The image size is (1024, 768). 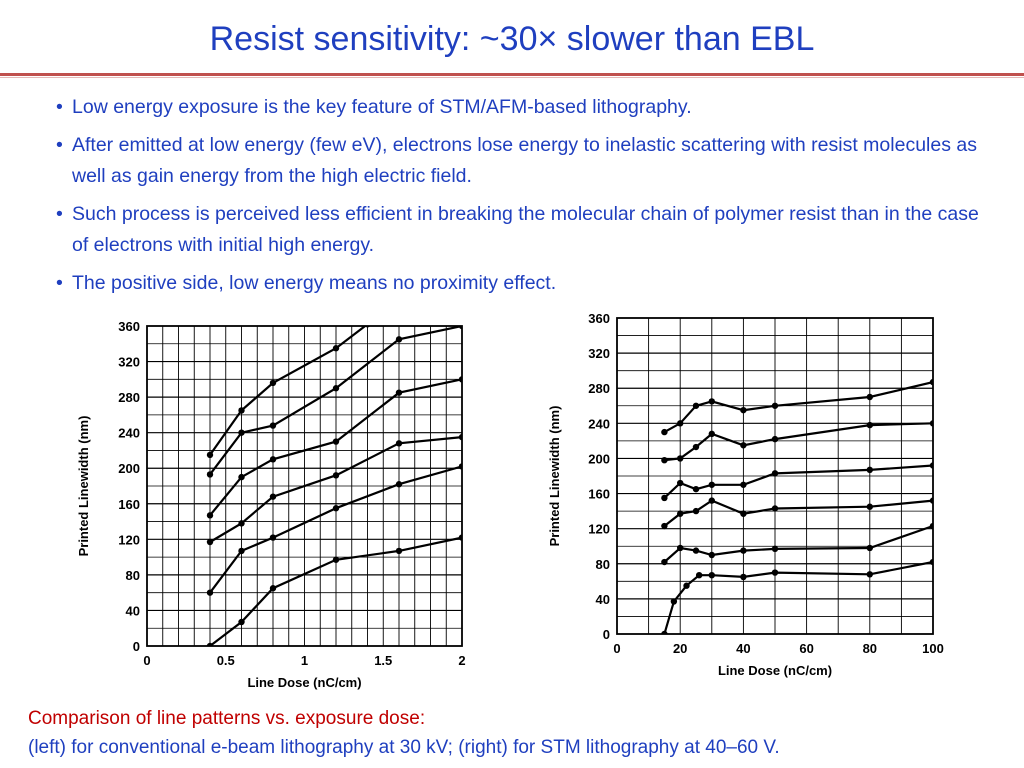 I want to click on y-tick-label: 80, so click(x=133, y=575).